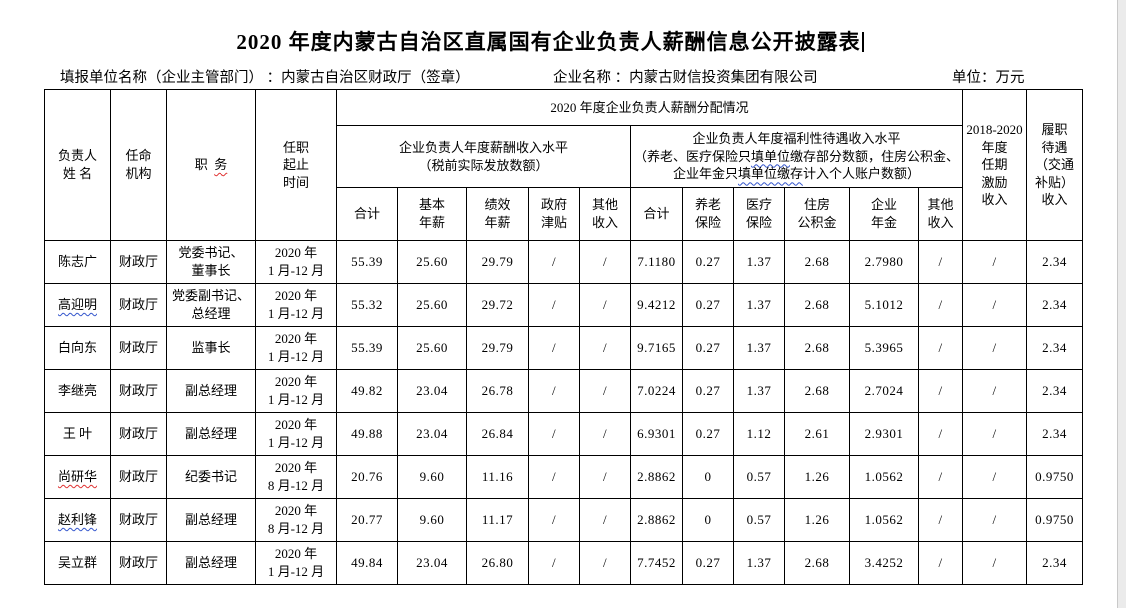 This screenshot has width=1126, height=608. What do you see at coordinates (367, 434) in the screenshot?
I see `cell-salary-total: 49.88` at bounding box center [367, 434].